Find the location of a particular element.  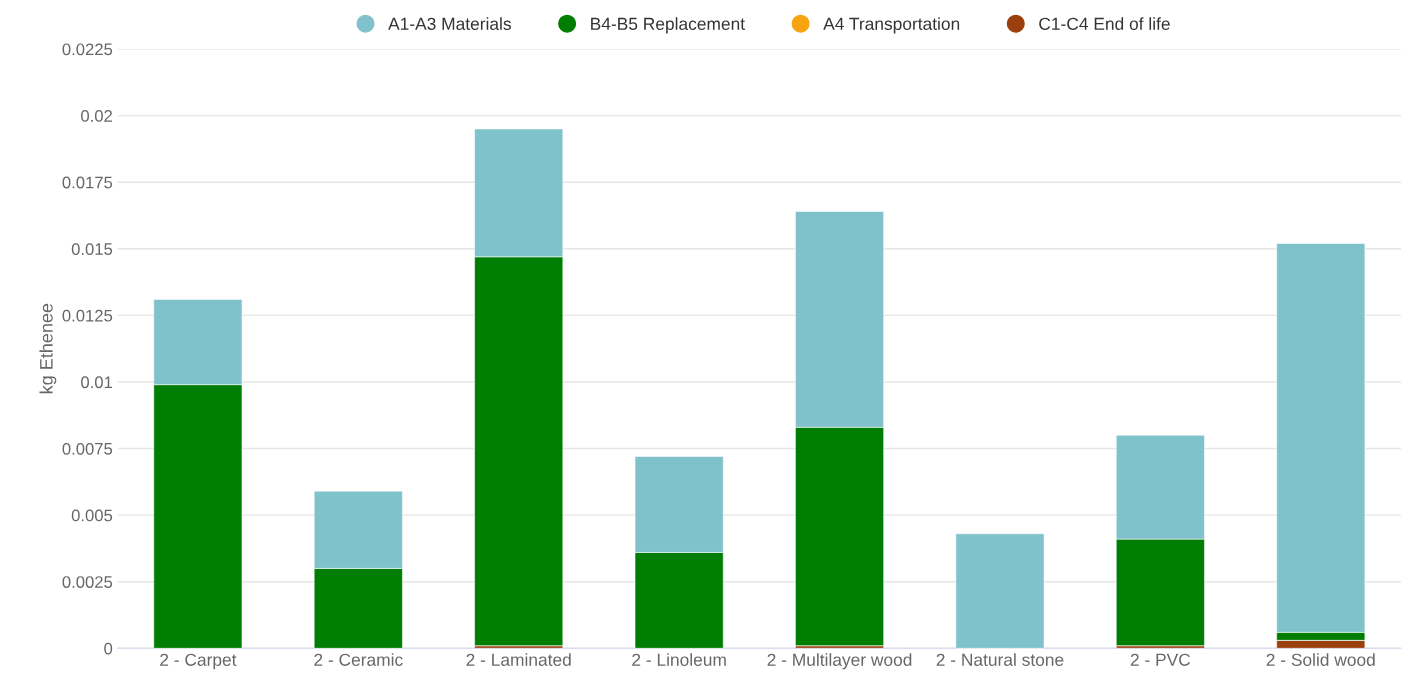

x-tick-label: 2 - Laminated is located at coordinates (518, 659).